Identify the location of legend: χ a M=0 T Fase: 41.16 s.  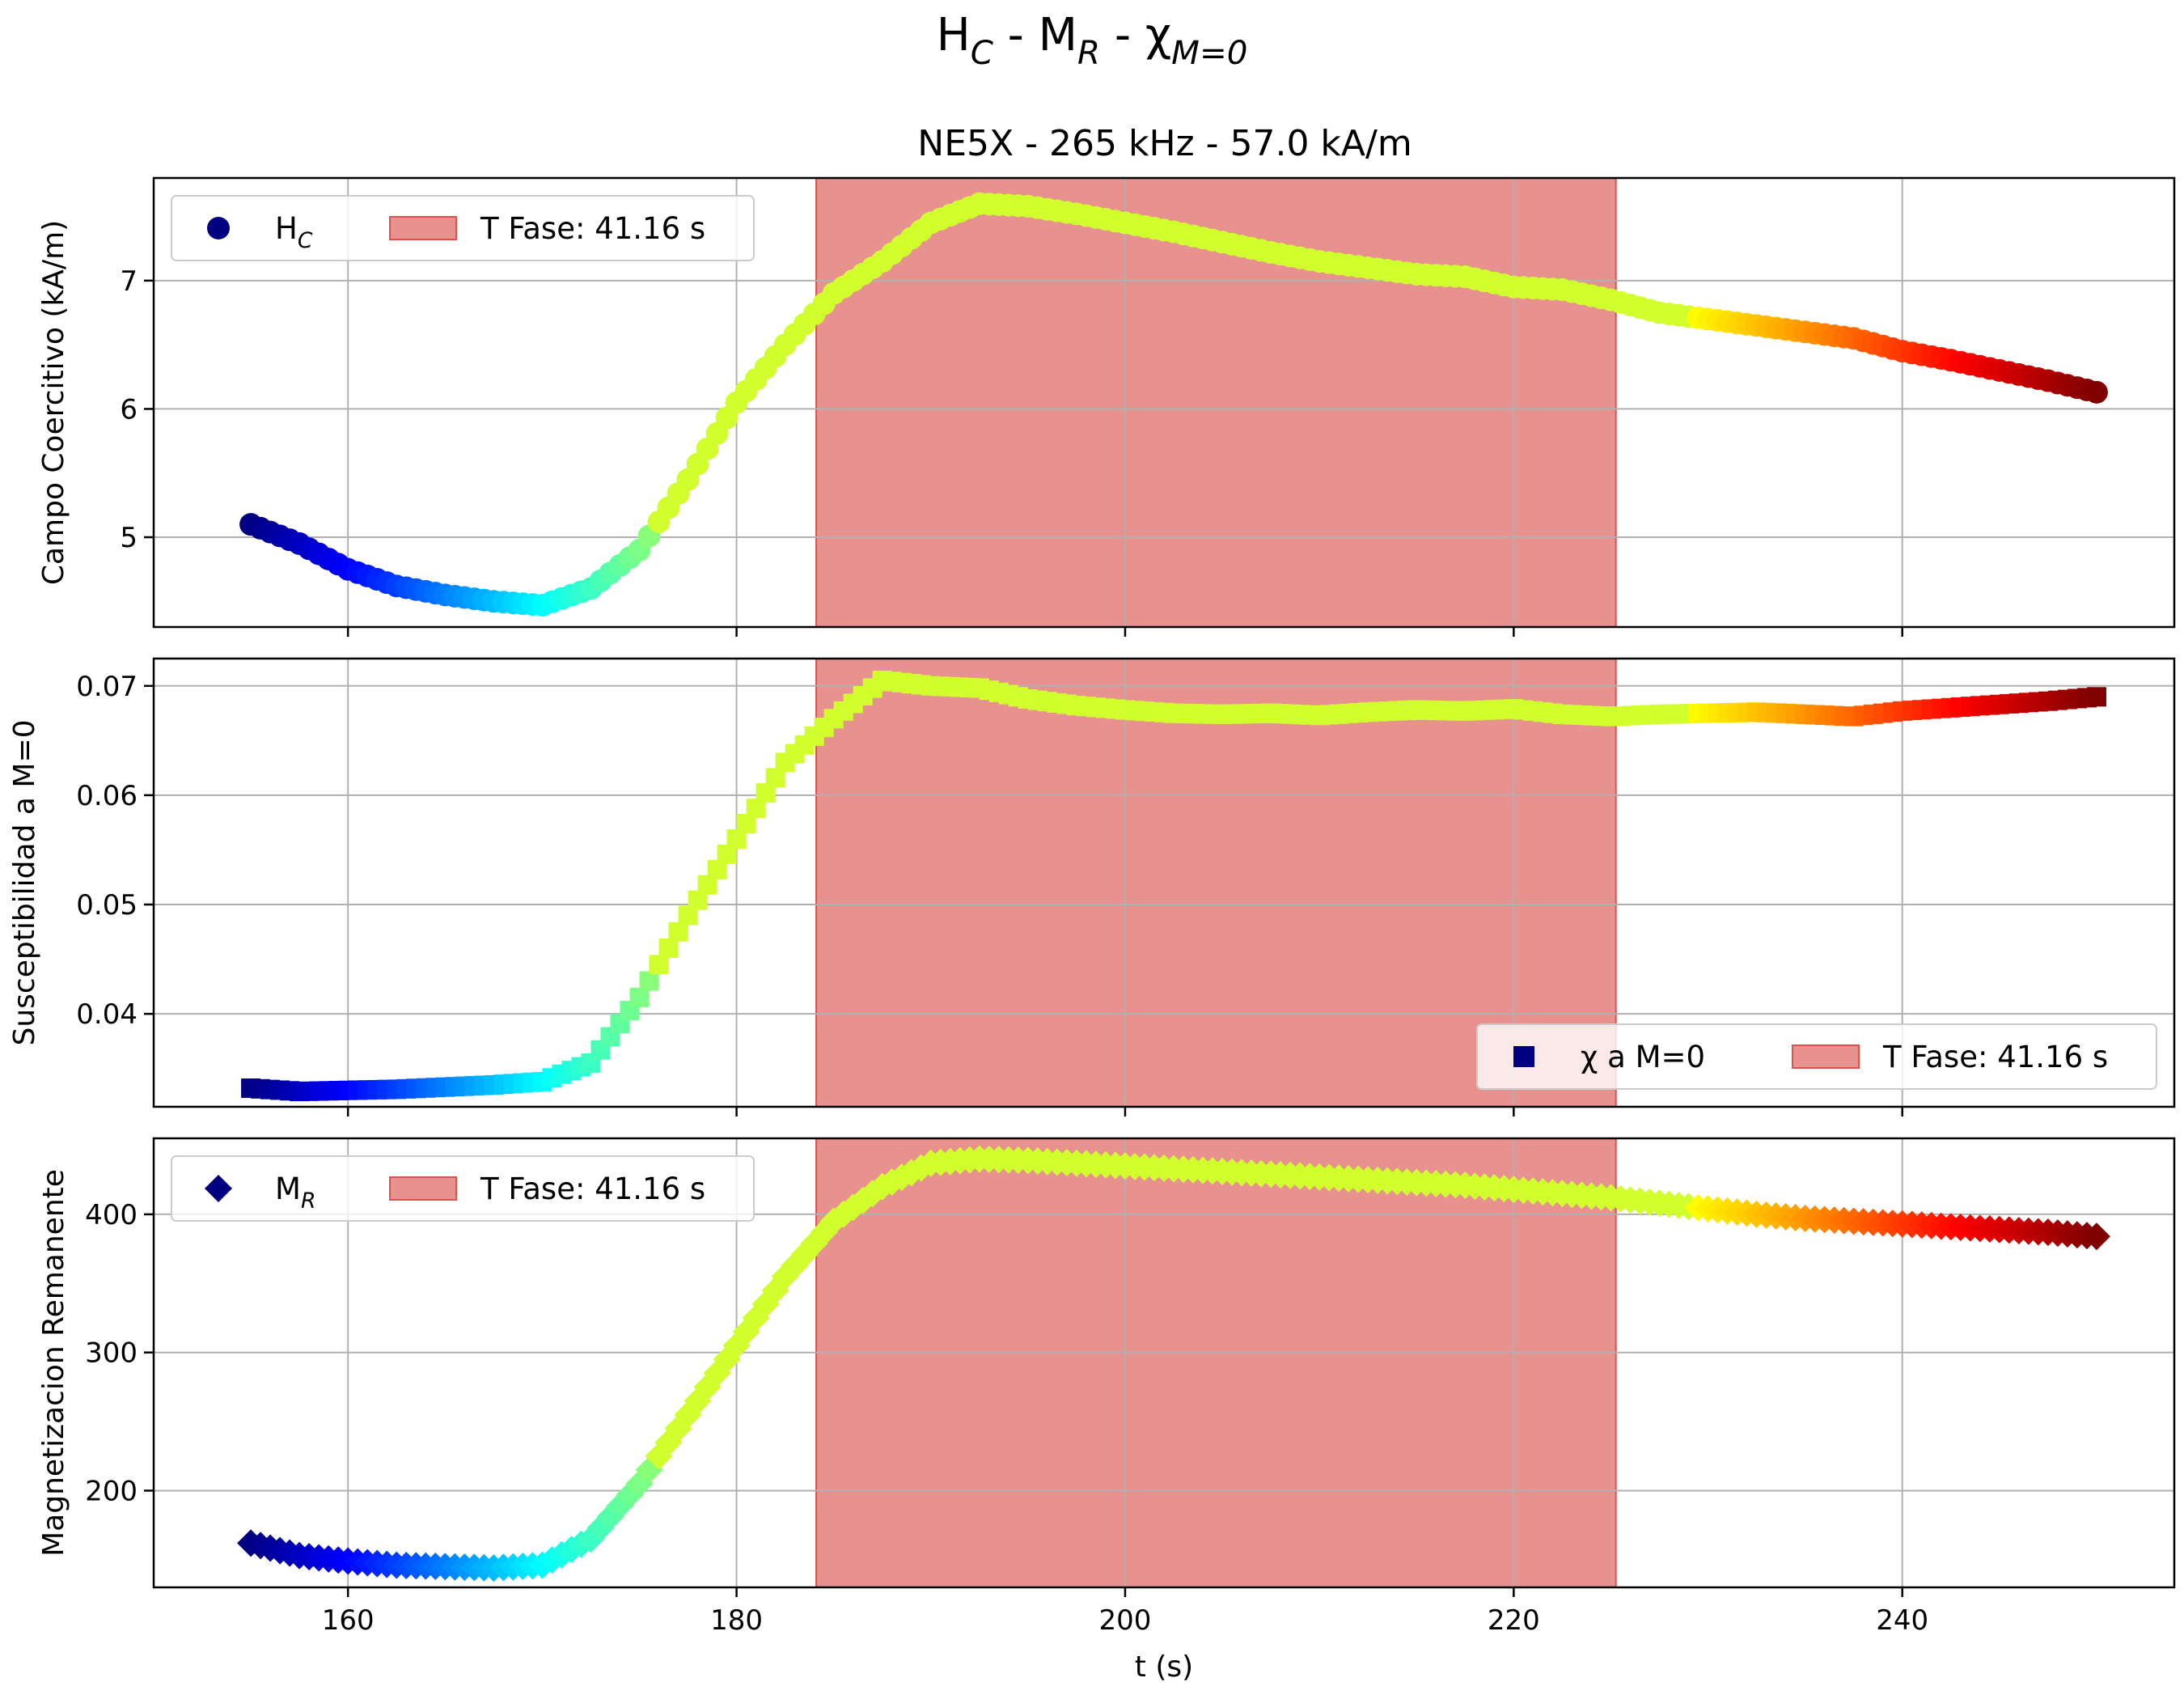
(1817, 1056).